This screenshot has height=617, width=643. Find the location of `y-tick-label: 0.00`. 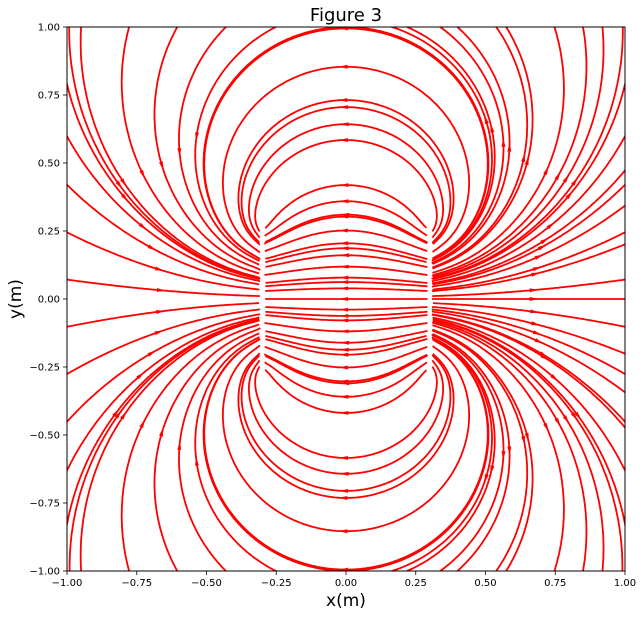

y-tick-label: 0.00 is located at coordinates (49, 300).